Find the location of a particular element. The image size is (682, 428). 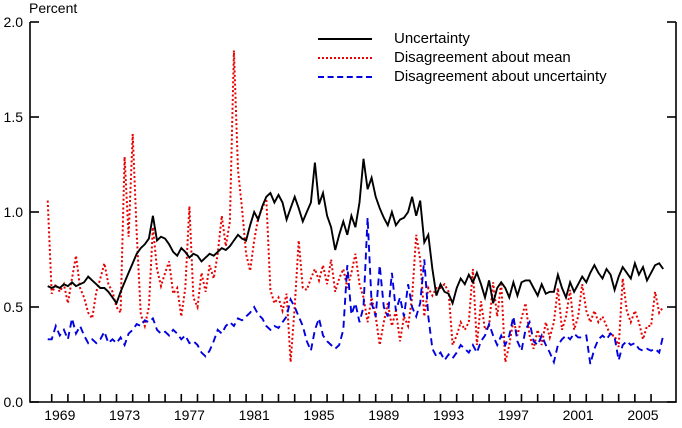

uncertainty-line-swatch is located at coordinates (345, 38).